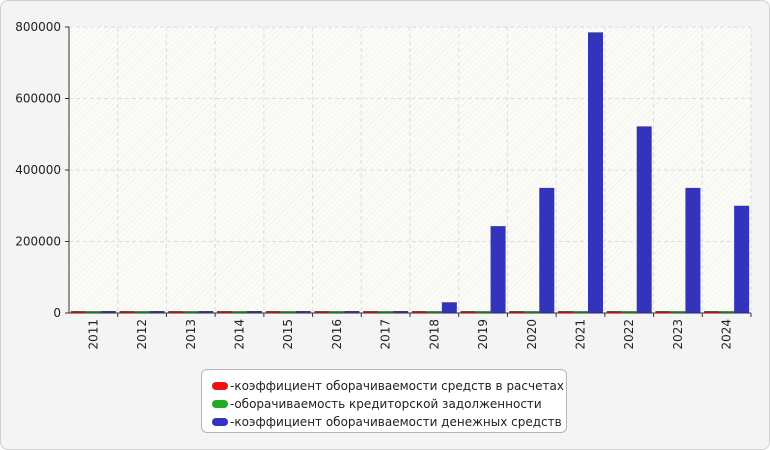 This screenshot has width=770, height=450. What do you see at coordinates (57, 313) in the screenshot?
I see `y-tick-label: 0` at bounding box center [57, 313].